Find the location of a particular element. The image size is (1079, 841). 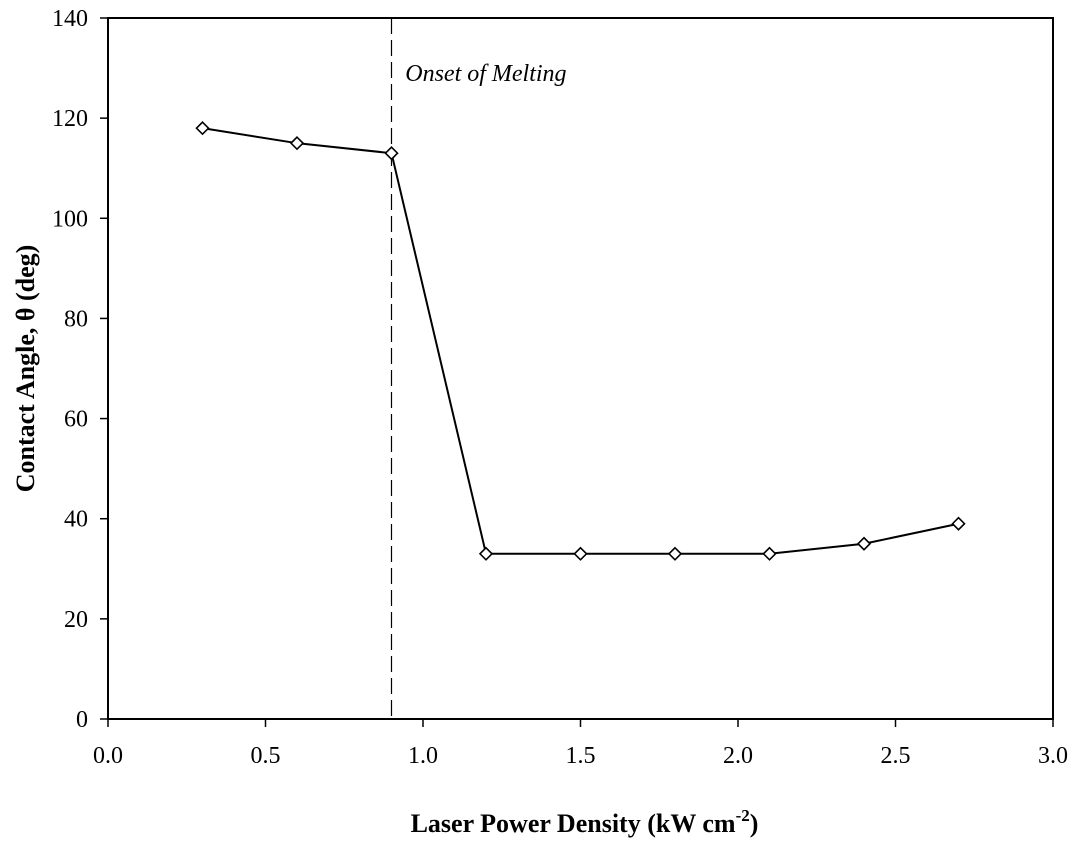

x-axis-ticks: 0.0 0.5 1.0 1.5 2.0 2.5 3.0 is located at coordinates (580, 744).